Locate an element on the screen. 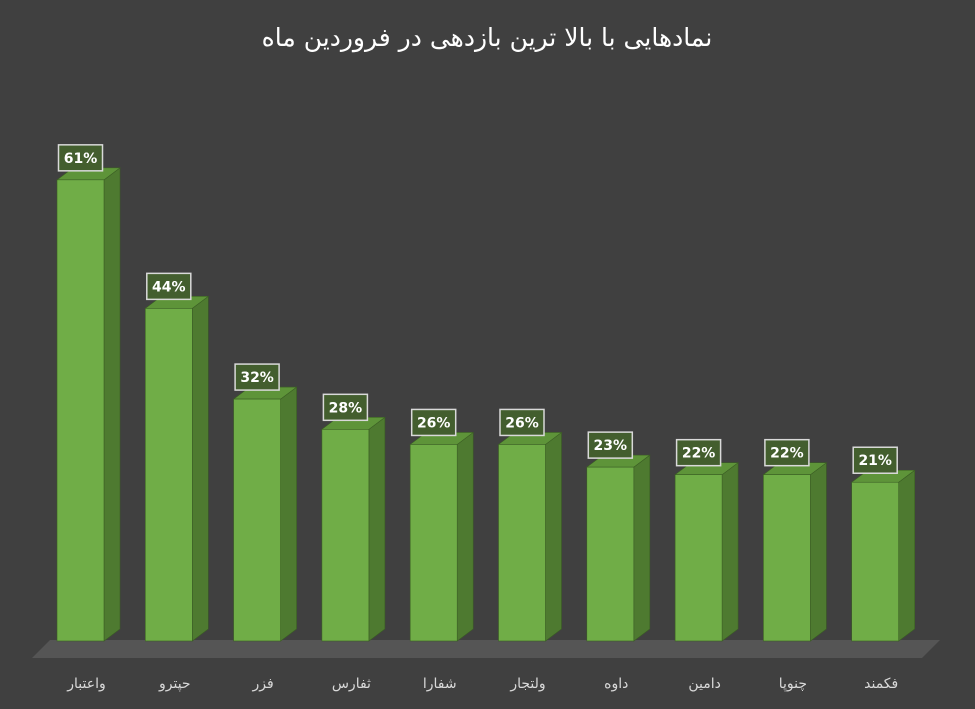 This screenshot has width=975, height=709. data-label-10: 21% is located at coordinates (875, 460).